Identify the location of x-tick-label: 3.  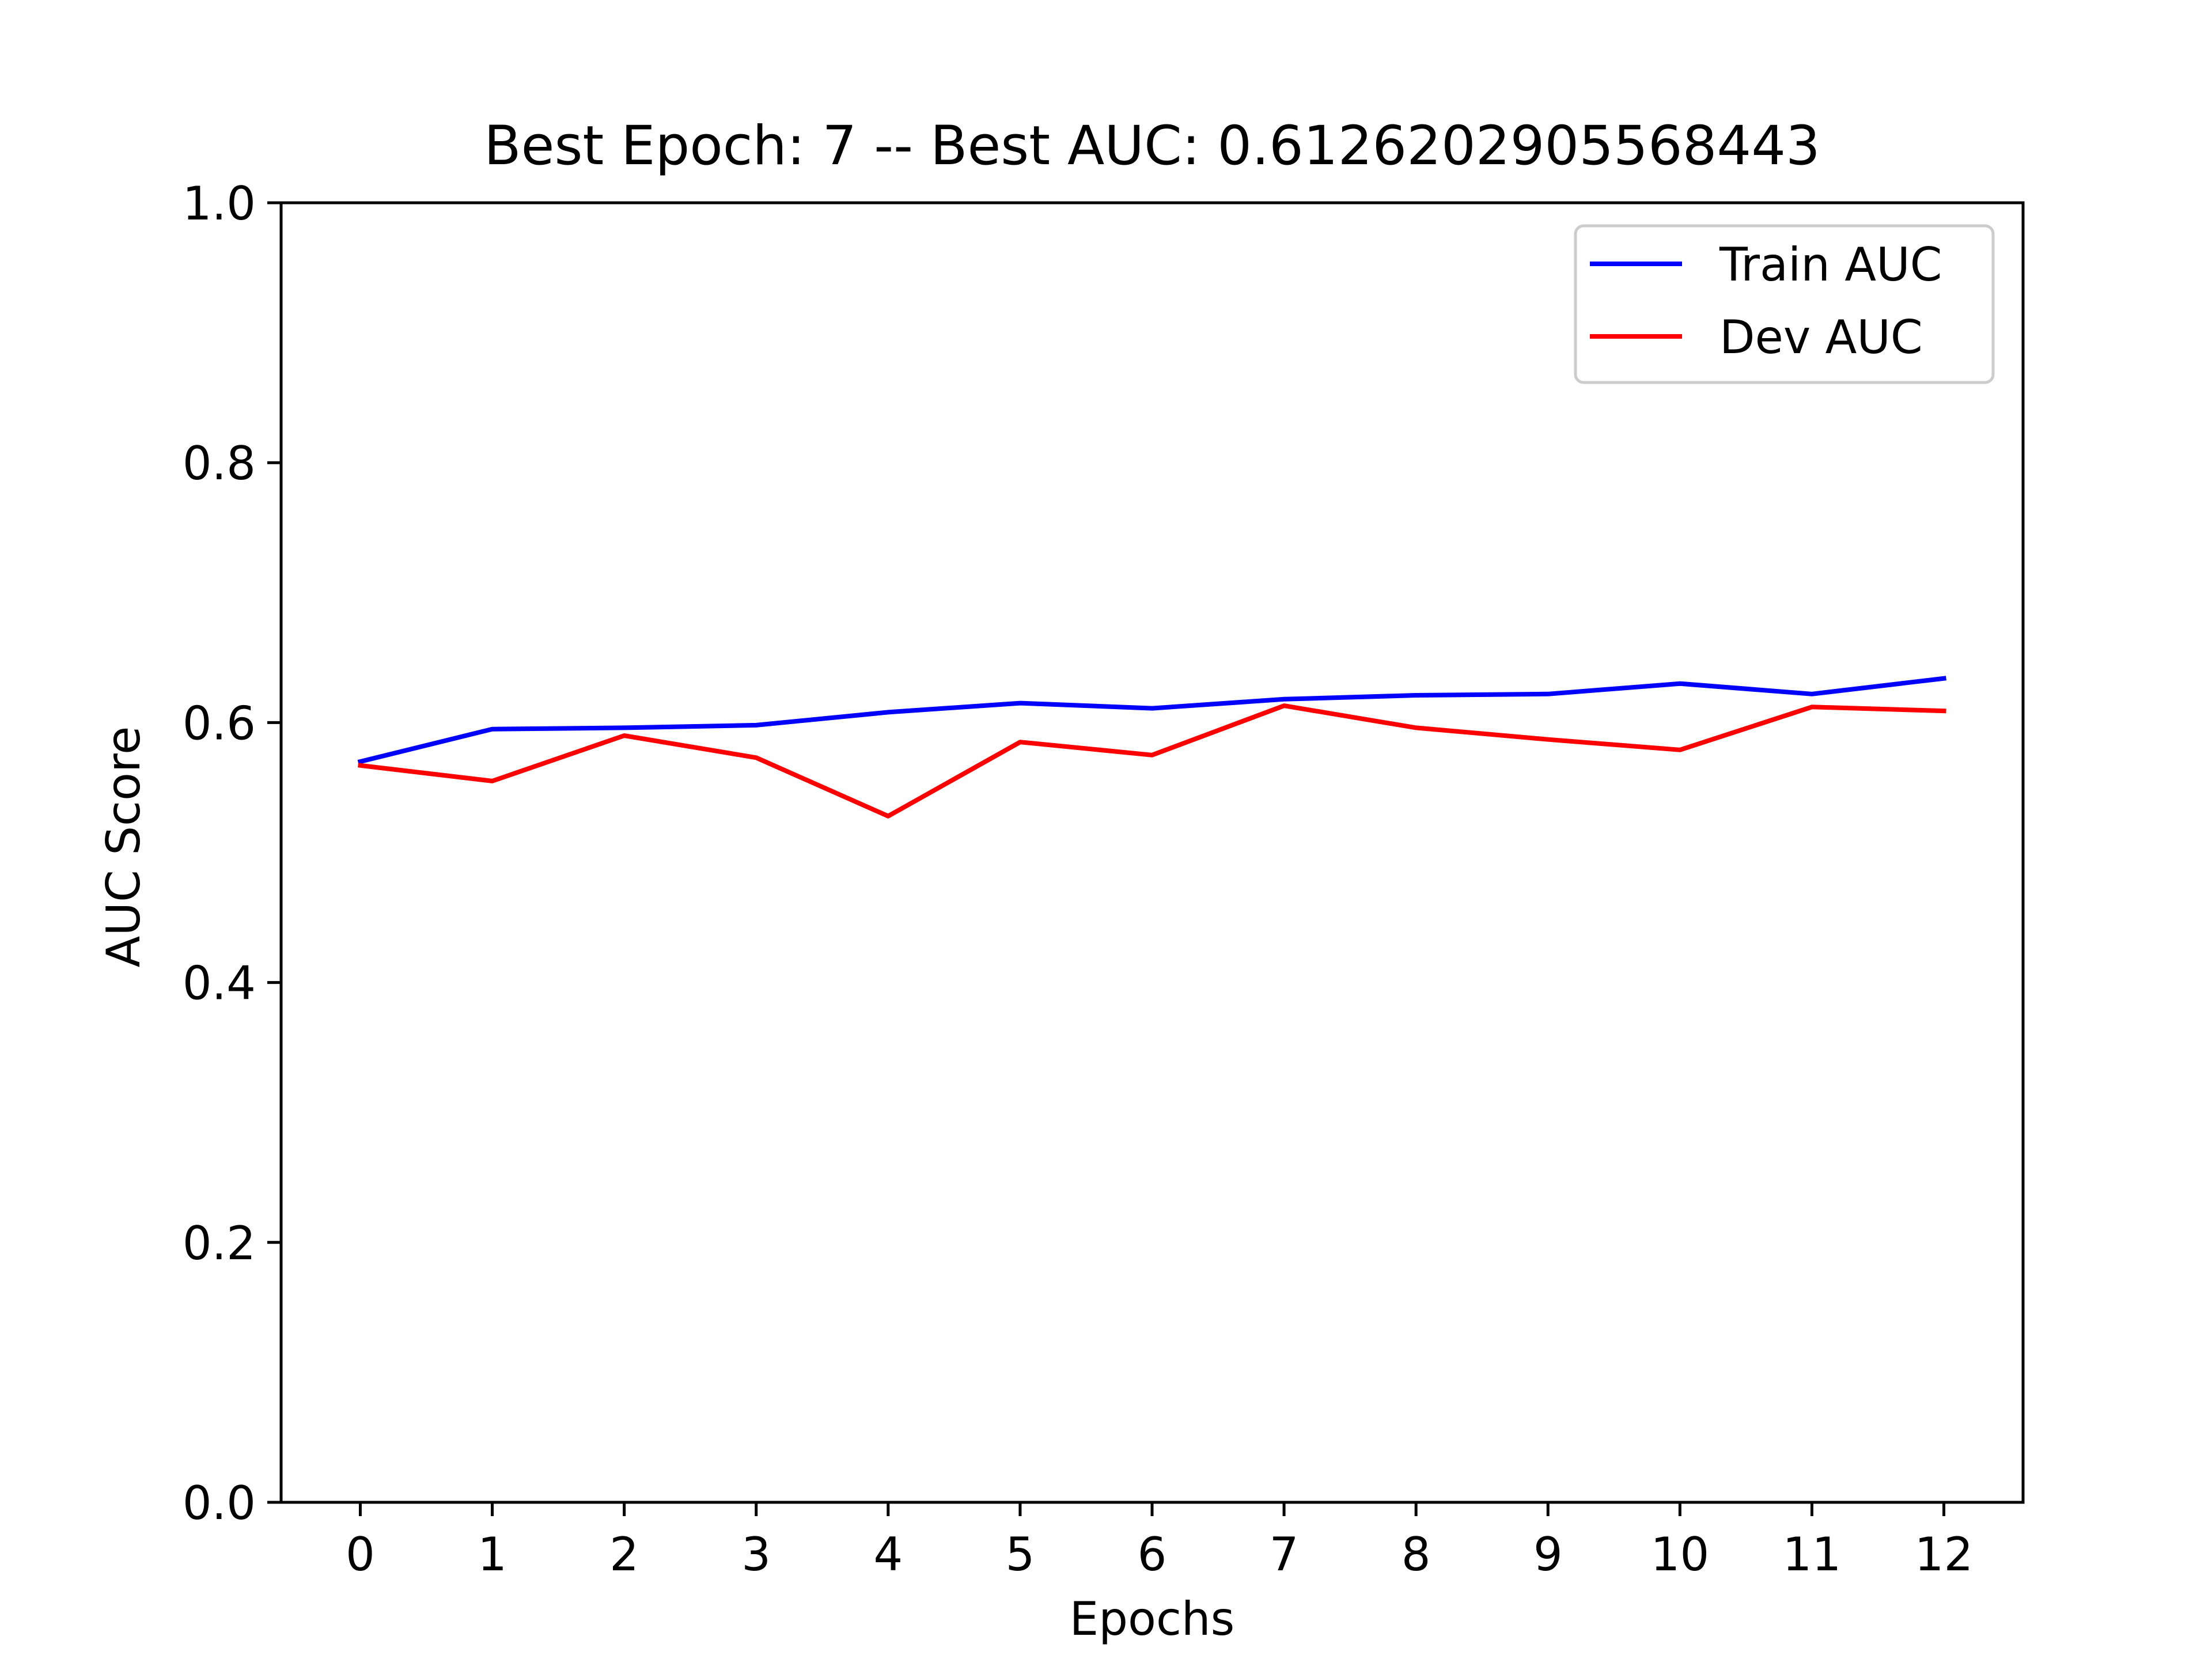
(756, 1554).